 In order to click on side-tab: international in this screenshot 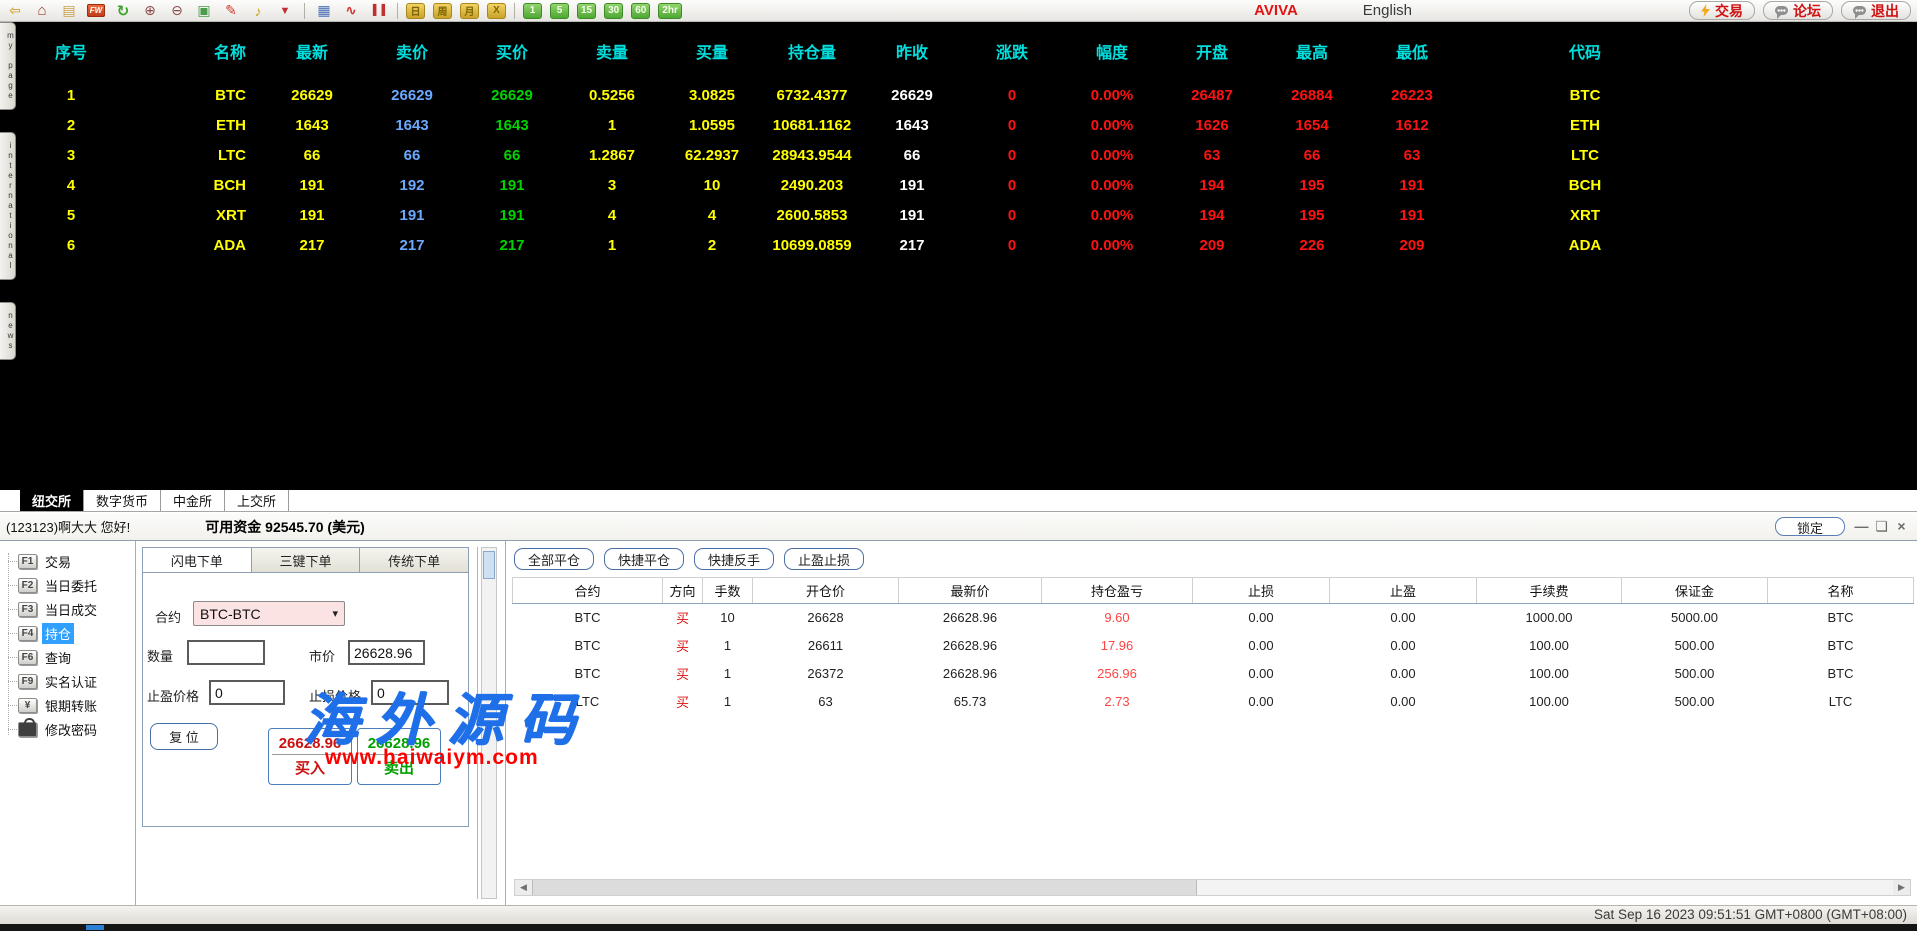, I will do `click(8, 206)`.